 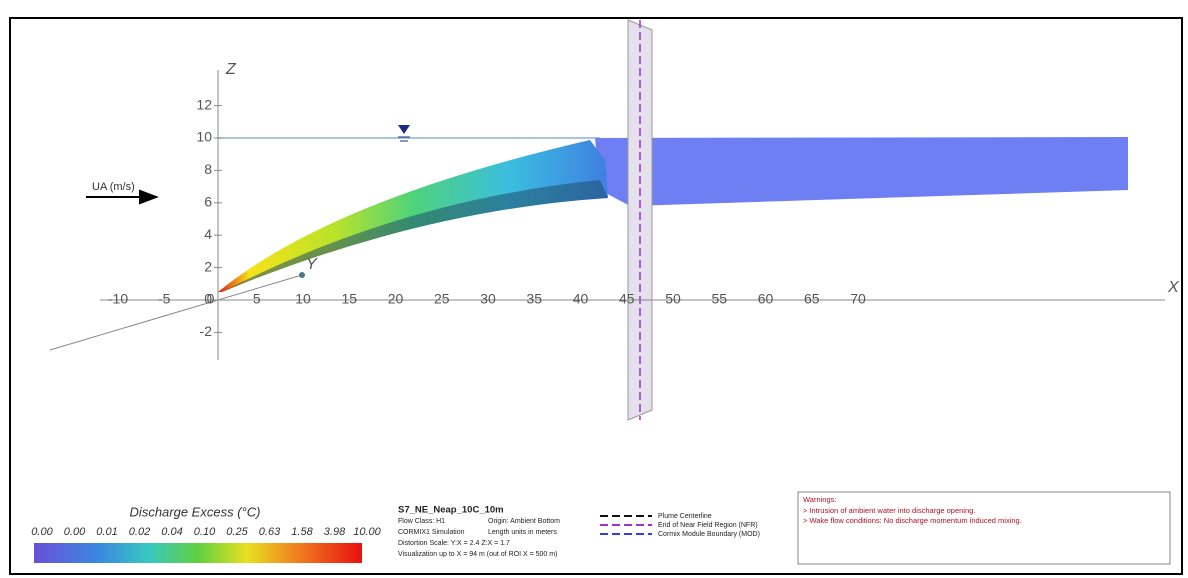 What do you see at coordinates (118, 299) in the screenshot?
I see `x-tick-label: -10` at bounding box center [118, 299].